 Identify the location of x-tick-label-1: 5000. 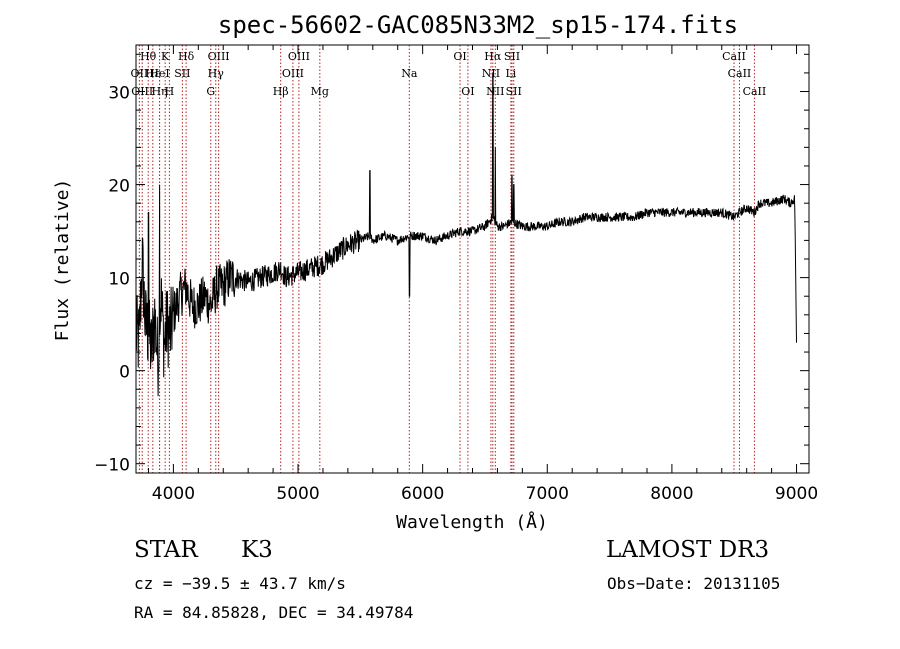
(297, 494).